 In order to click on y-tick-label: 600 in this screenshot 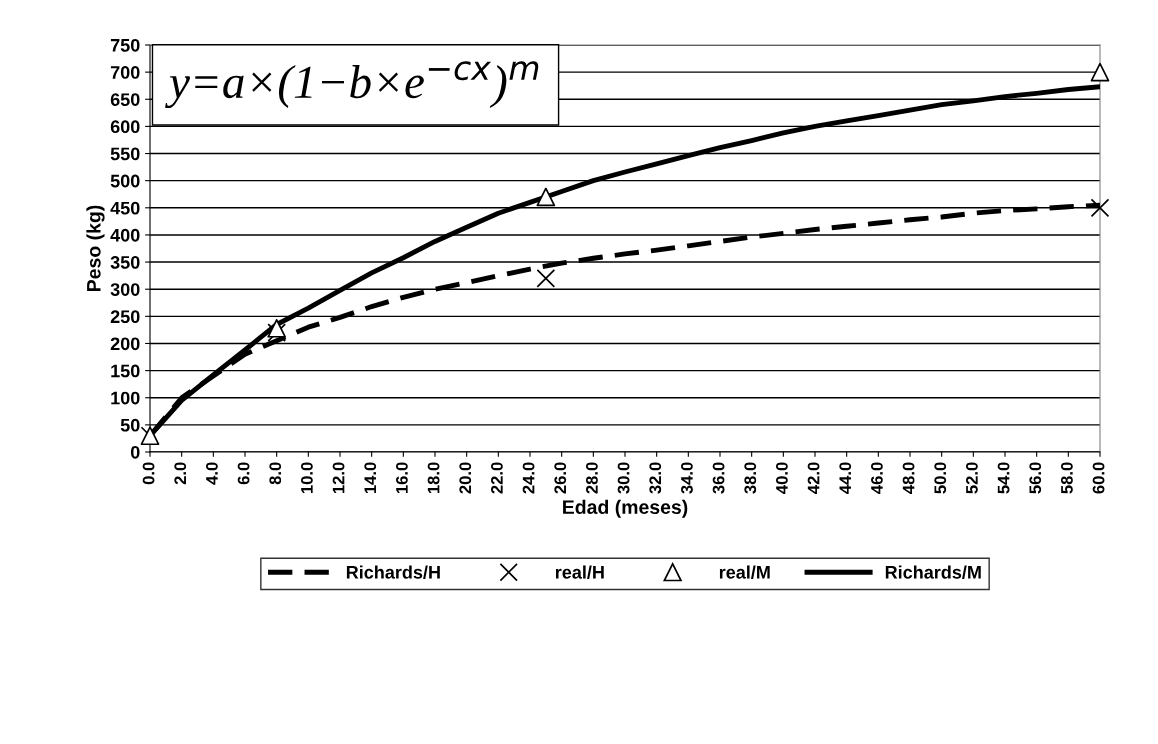, I will do `click(125, 127)`.